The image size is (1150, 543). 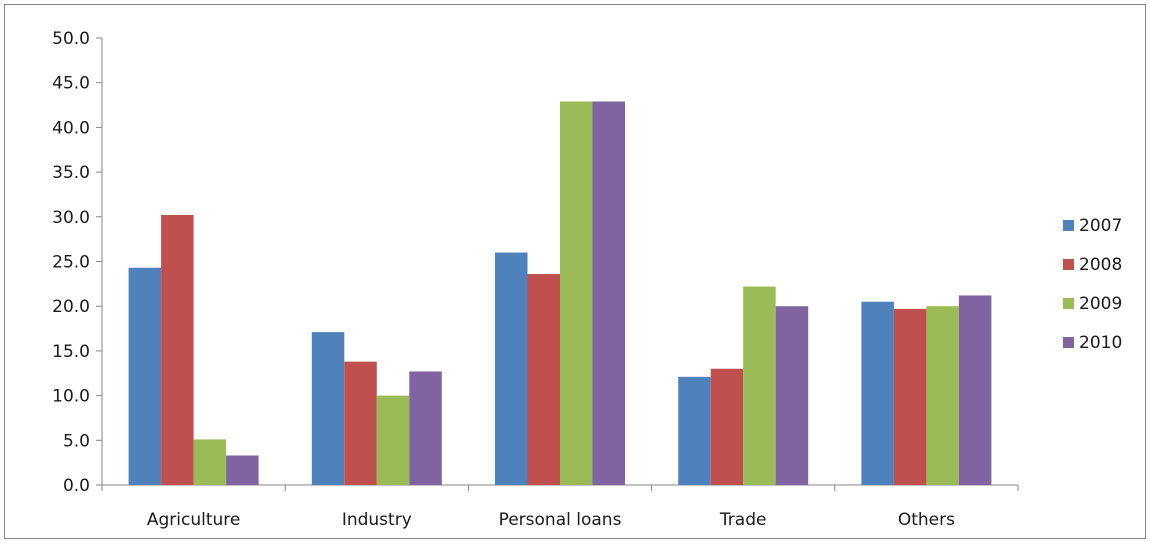 I want to click on y-tick-label: 15.0, so click(x=71, y=352).